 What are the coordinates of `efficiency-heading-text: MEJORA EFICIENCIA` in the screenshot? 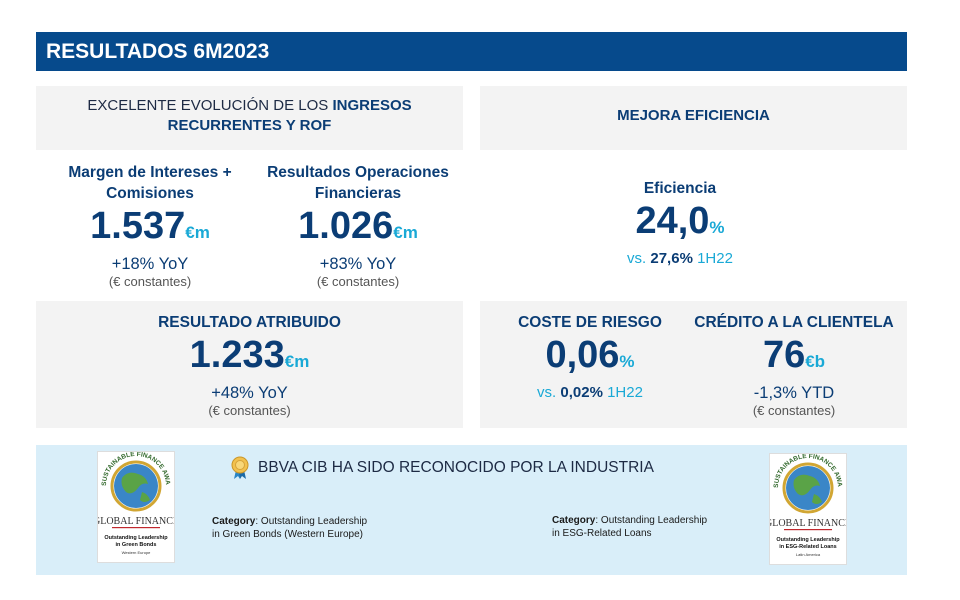 It's located at (693, 115).